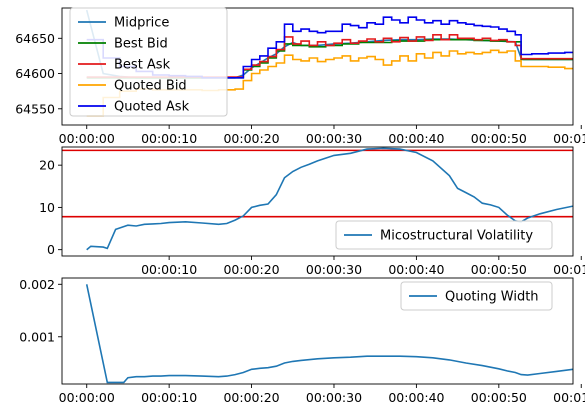  I want to click on legend-label: Micostructural Volatility, so click(456, 236).